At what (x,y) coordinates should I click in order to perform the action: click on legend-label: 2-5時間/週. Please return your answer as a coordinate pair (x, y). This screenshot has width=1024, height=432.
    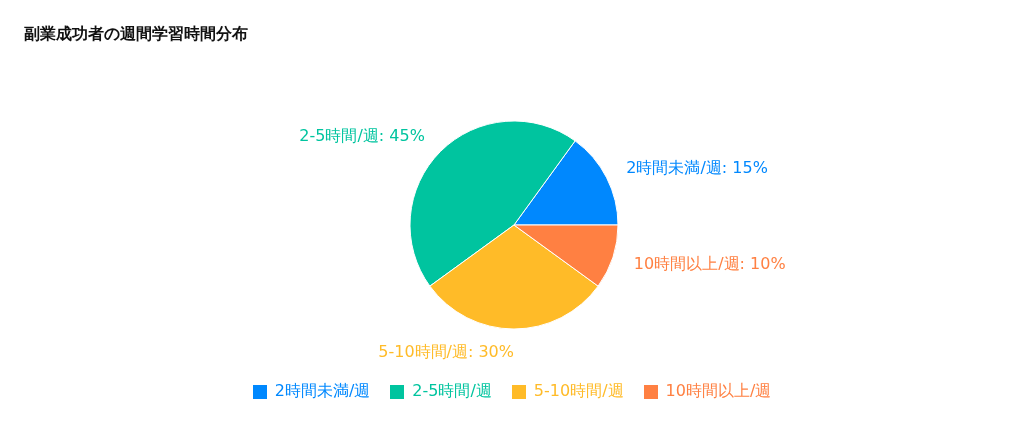
    Looking at the image, I should click on (451, 391).